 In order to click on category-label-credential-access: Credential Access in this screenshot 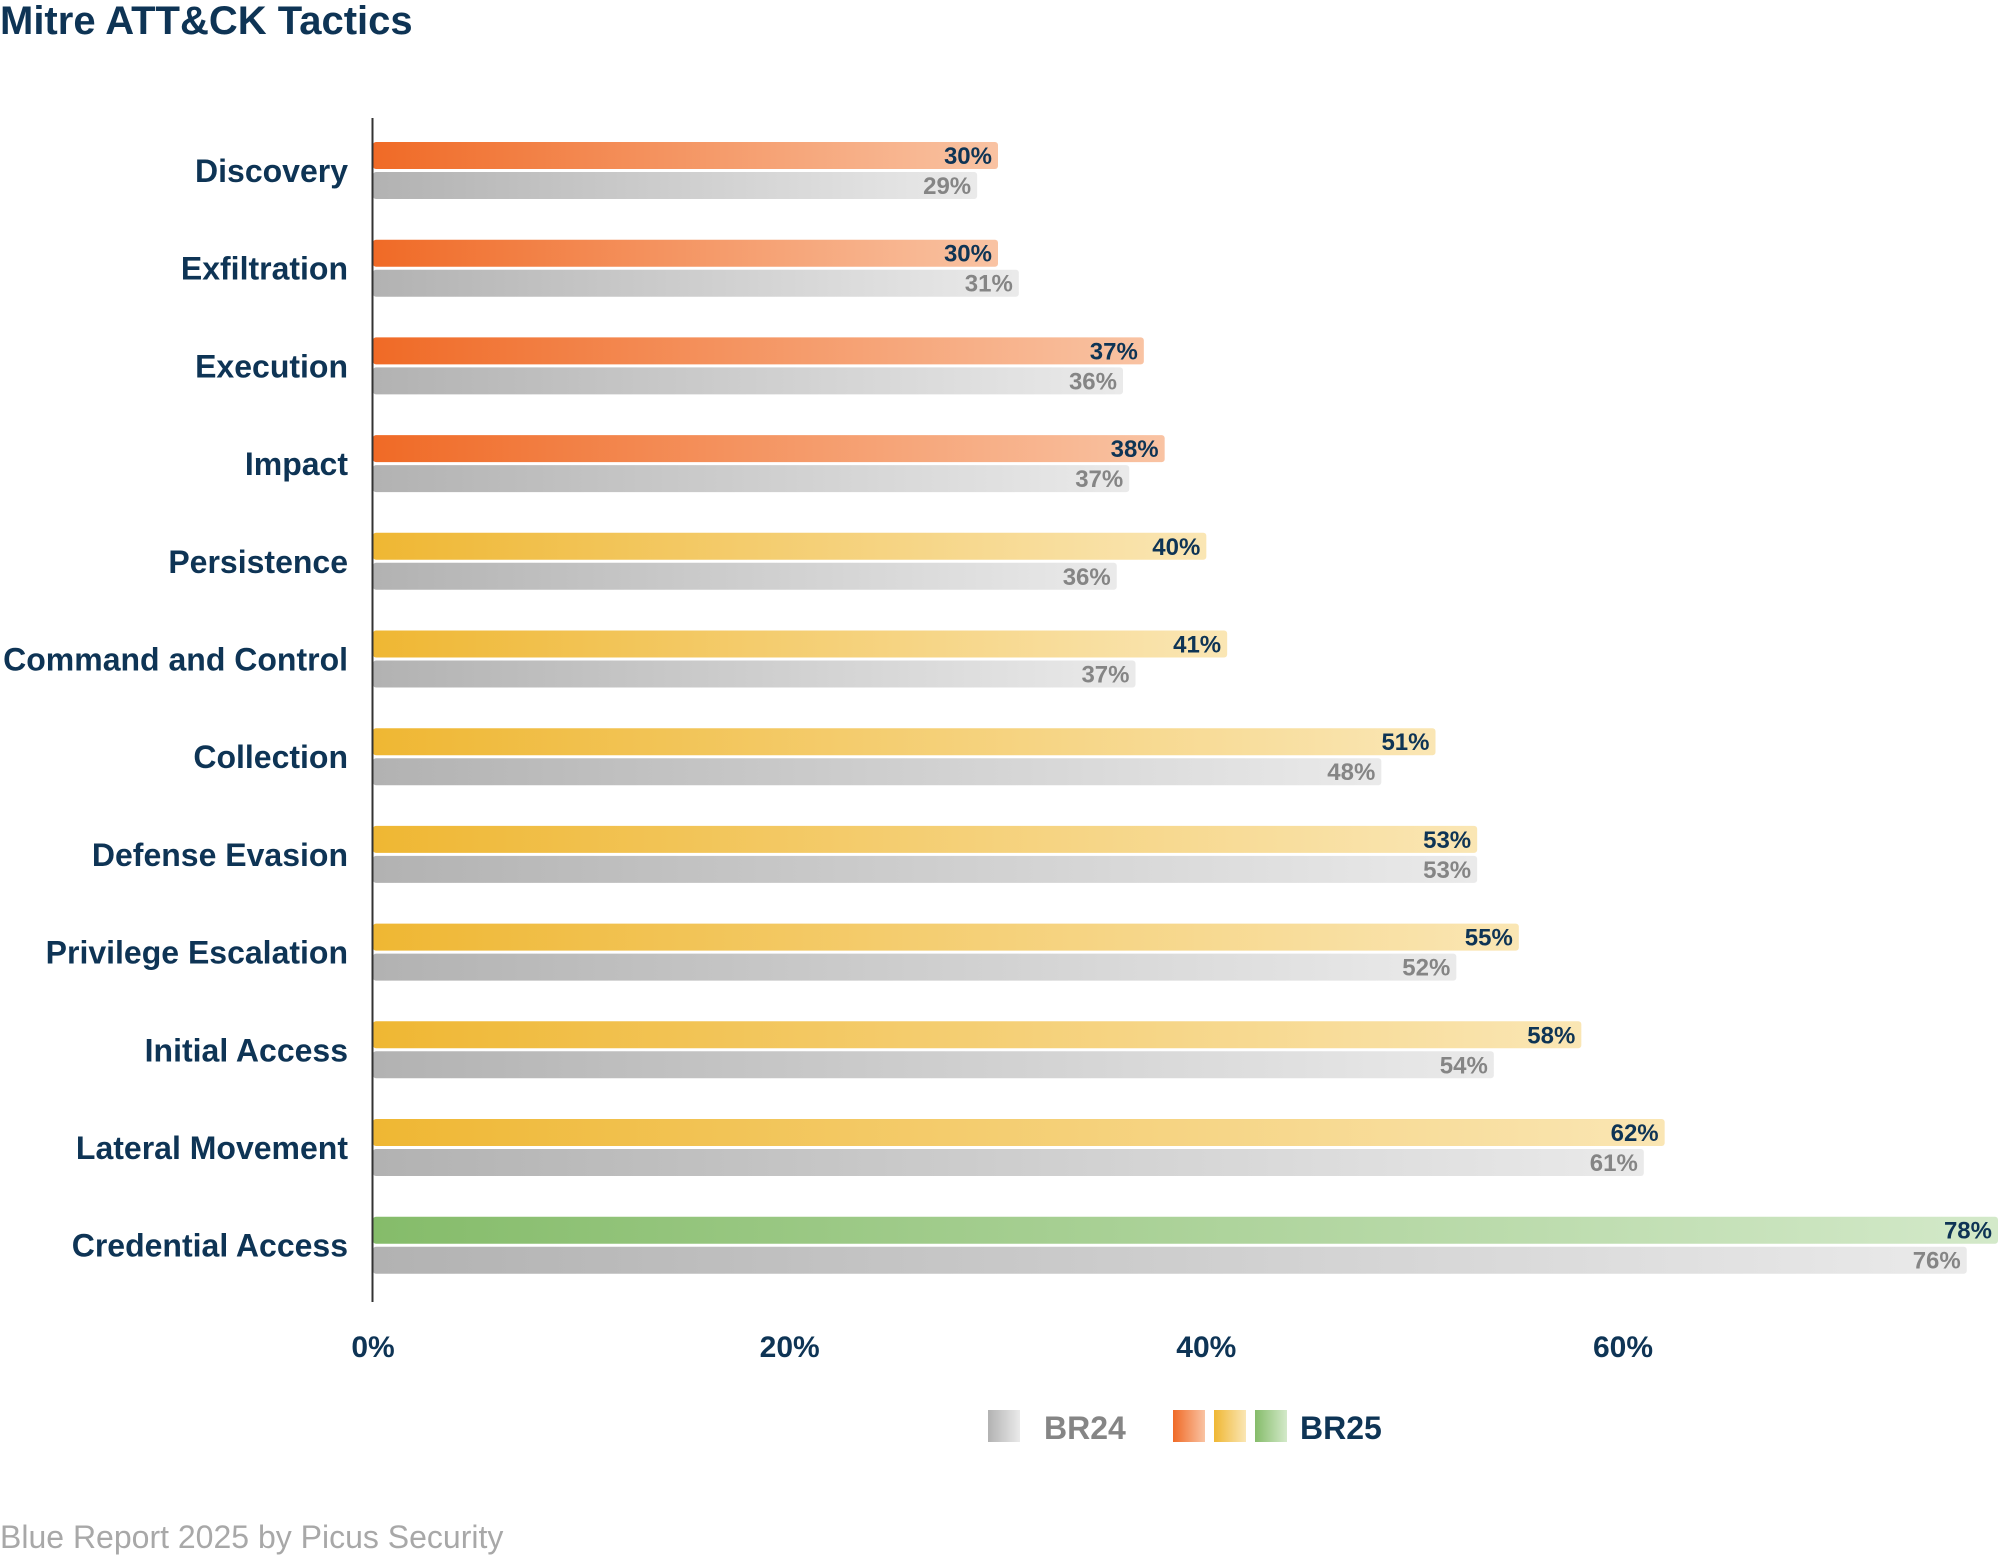, I will do `click(210, 1246)`.